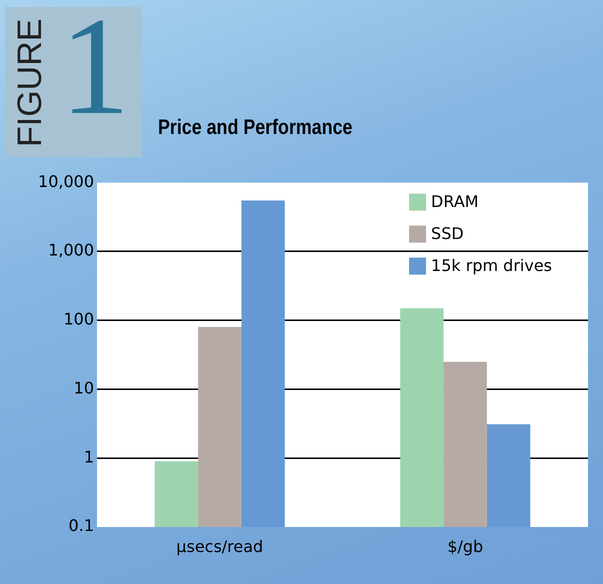 The width and height of the screenshot is (603, 584). I want to click on caption: FIGURE 1, so click(70, 76).